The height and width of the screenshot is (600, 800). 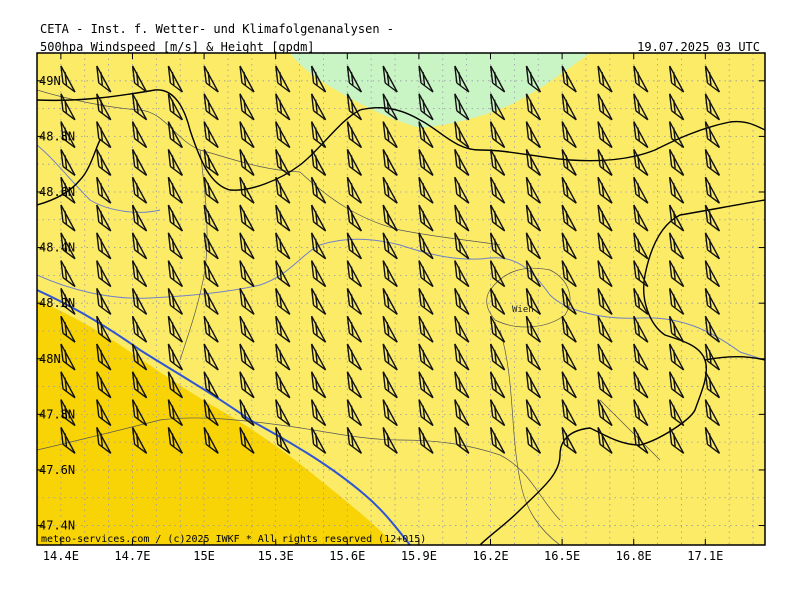 I want to click on lat-label: 47.8N, so click(x=57, y=414).